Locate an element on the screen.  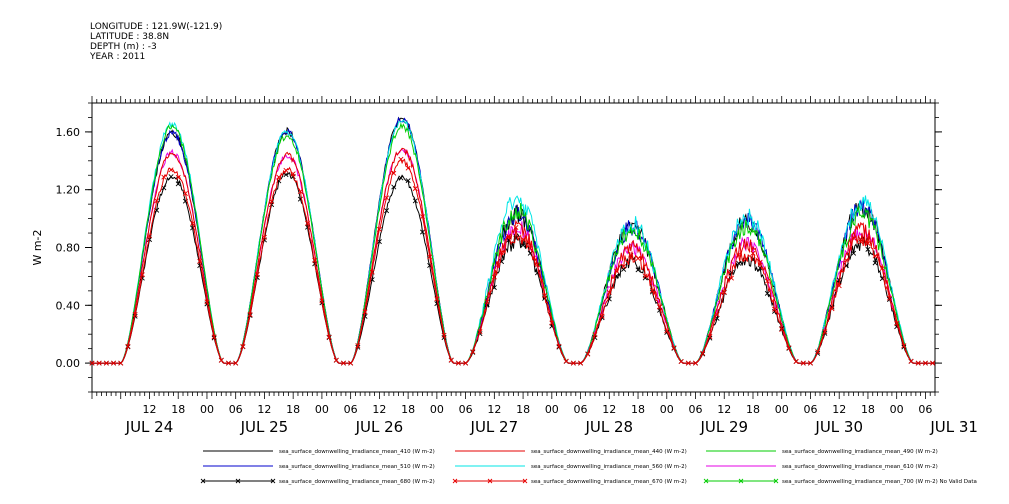
date-label: JUL 25 is located at coordinates (264, 427).